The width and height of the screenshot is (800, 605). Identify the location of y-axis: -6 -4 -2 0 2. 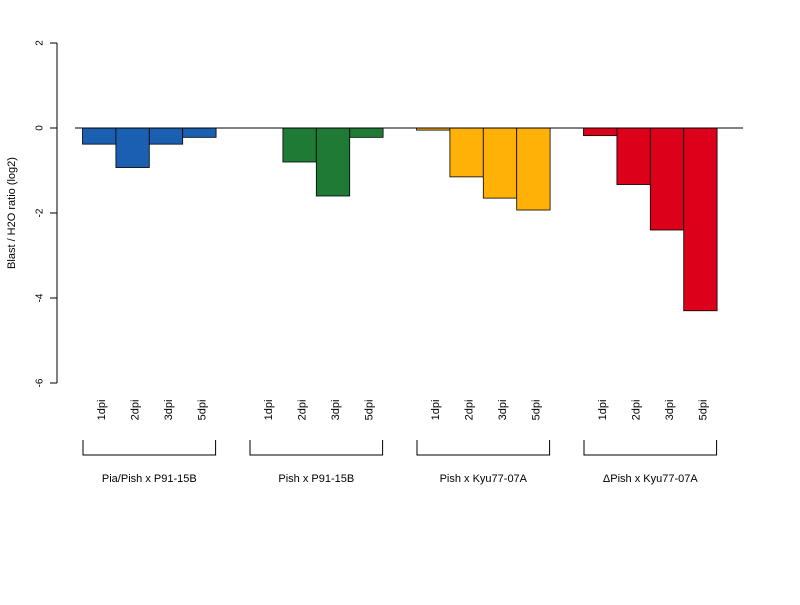
(46, 214).